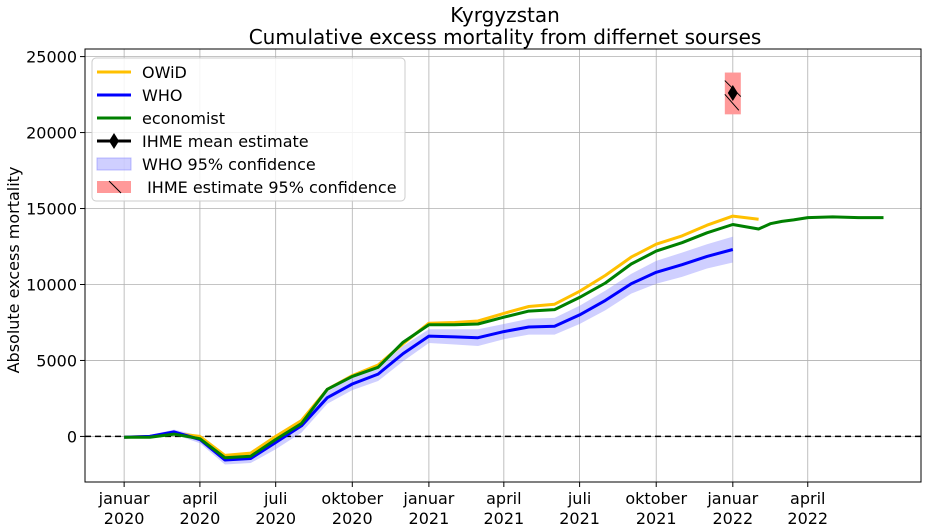 The width and height of the screenshot is (928, 531). I want to click on y-tick-label: 25000, so click(51, 57).